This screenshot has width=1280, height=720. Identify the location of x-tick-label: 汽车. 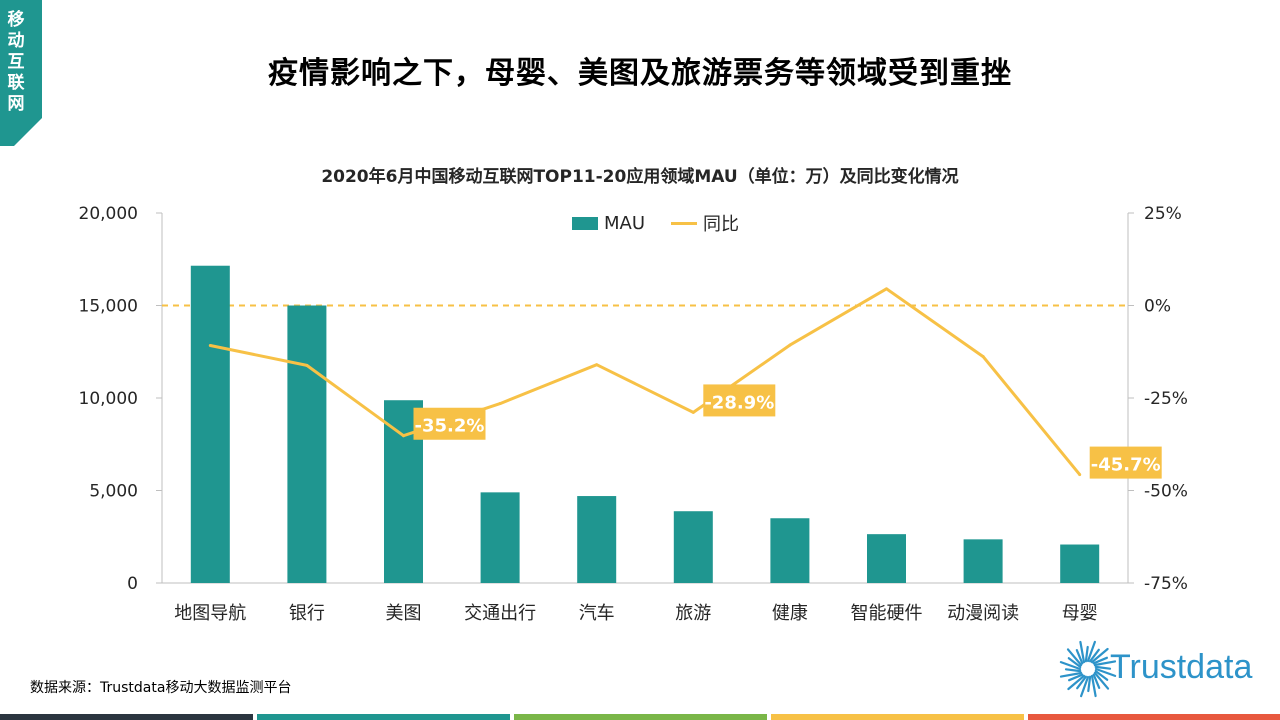
(597, 613).